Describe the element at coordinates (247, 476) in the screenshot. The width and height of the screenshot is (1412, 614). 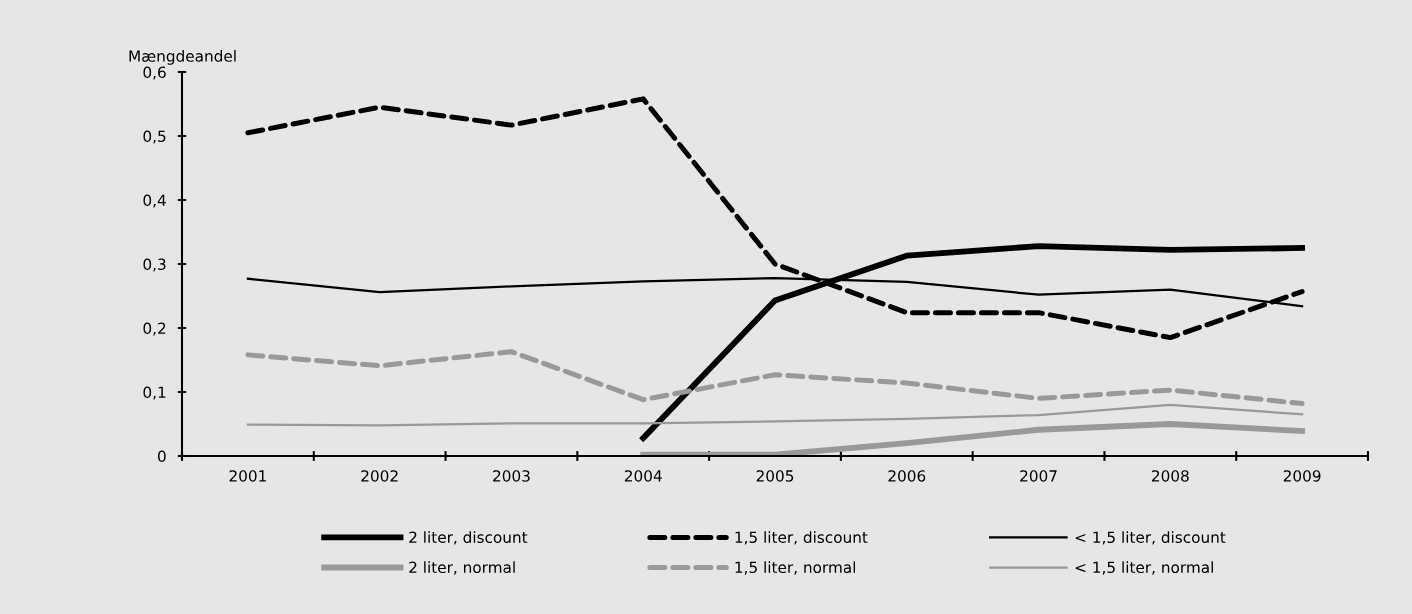
I see `x-tick-label: 2001` at that location.